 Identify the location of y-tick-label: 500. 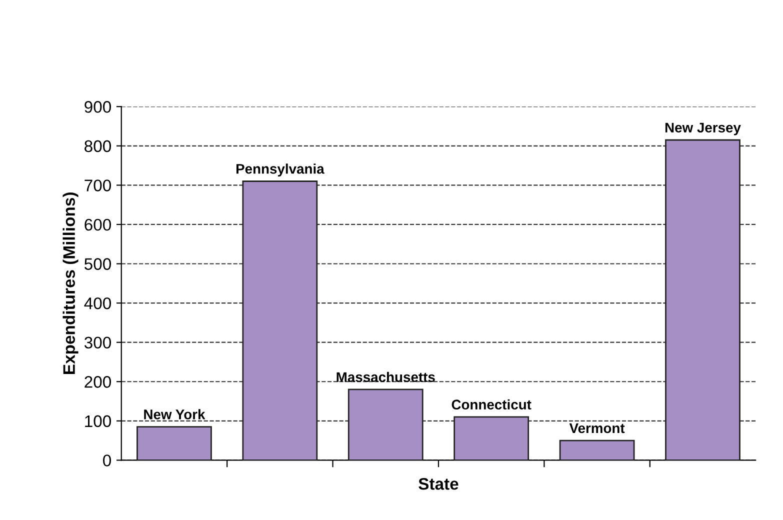
(97, 264).